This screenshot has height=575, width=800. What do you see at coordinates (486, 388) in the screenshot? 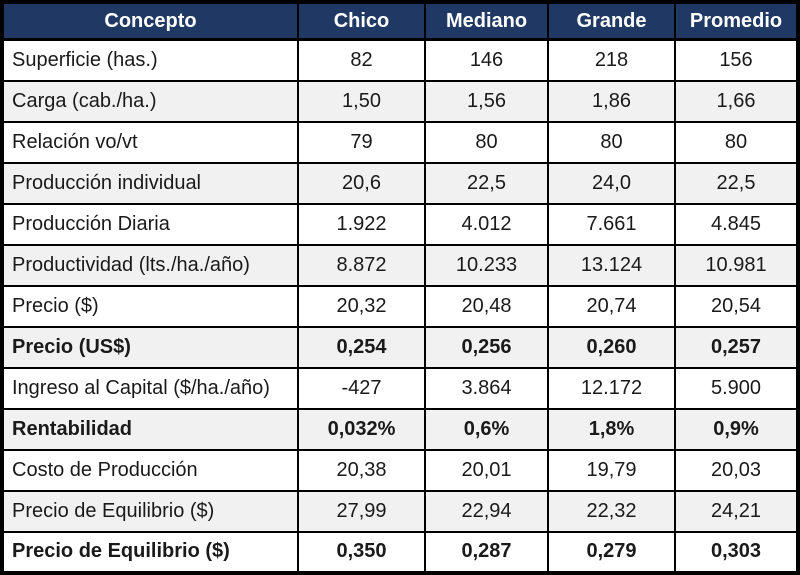
I see `row-value: 3.864` at bounding box center [486, 388].